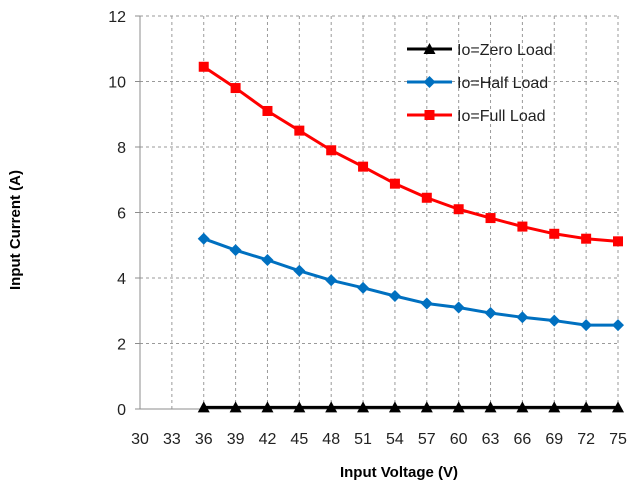 The image size is (628, 493). Describe the element at coordinates (501, 116) in the screenshot. I see `legend-label: Io=Full Load` at that location.